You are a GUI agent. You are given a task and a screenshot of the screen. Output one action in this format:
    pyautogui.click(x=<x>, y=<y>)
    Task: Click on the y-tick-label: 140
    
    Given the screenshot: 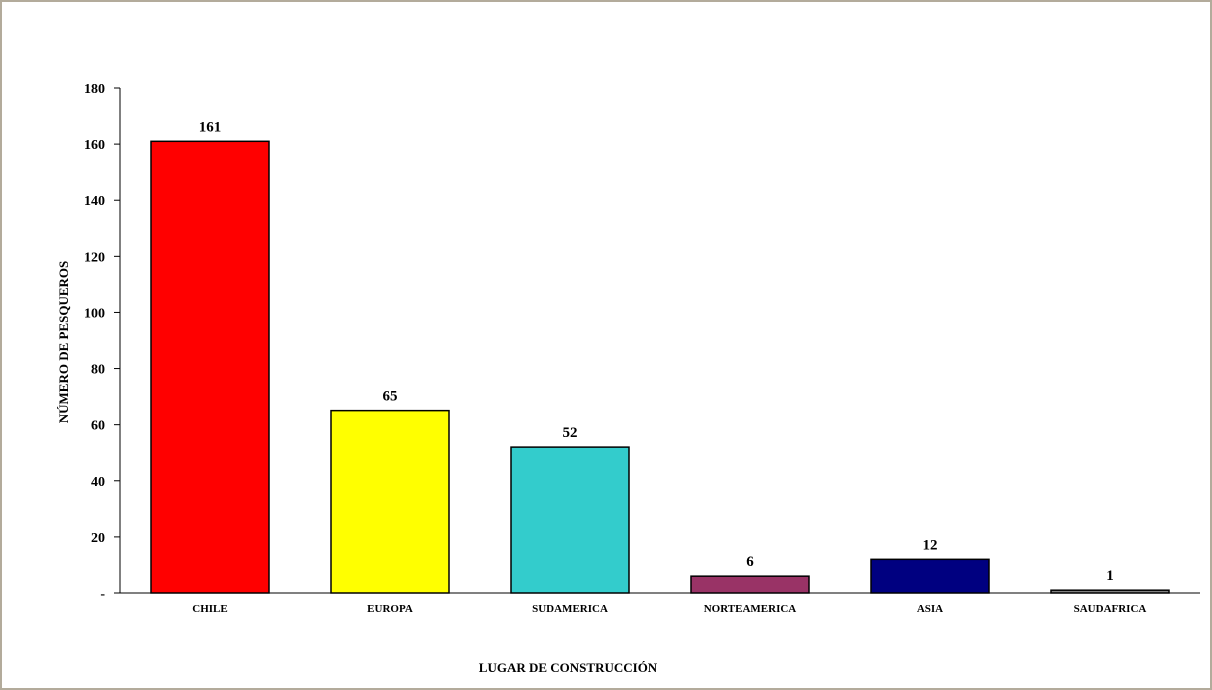 What is the action you would take?
    pyautogui.click(x=94, y=201)
    